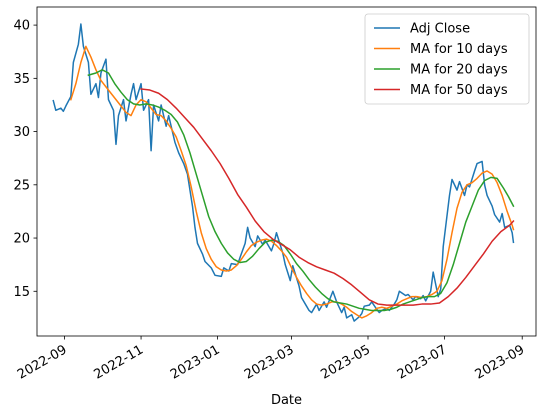 The height and width of the screenshot is (416, 543). Describe the element at coordinates (459, 49) in the screenshot. I see `legend-label: MA for 10 days` at that location.